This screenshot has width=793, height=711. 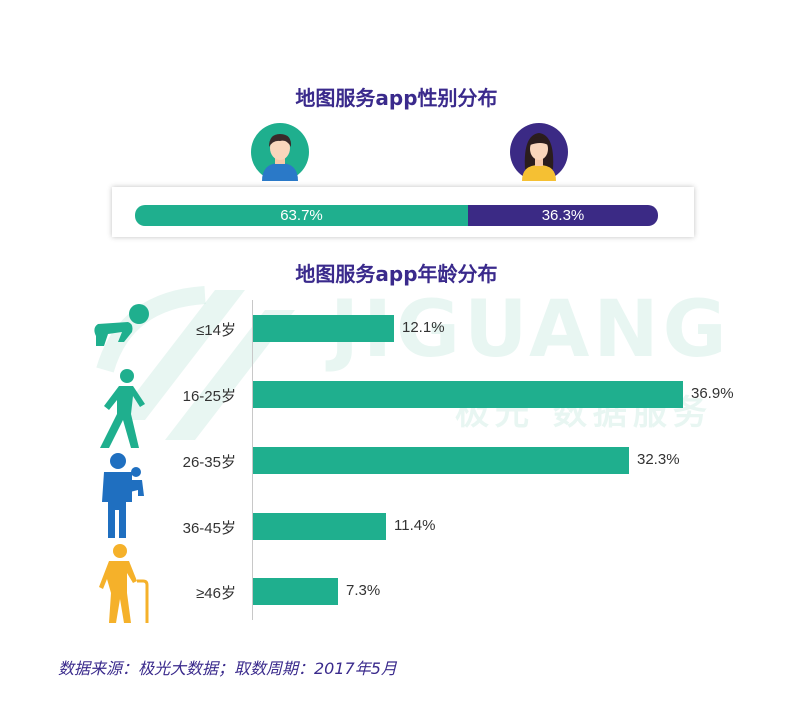 I want to click on age-label-36-45: 36-45岁, so click(x=209, y=528).